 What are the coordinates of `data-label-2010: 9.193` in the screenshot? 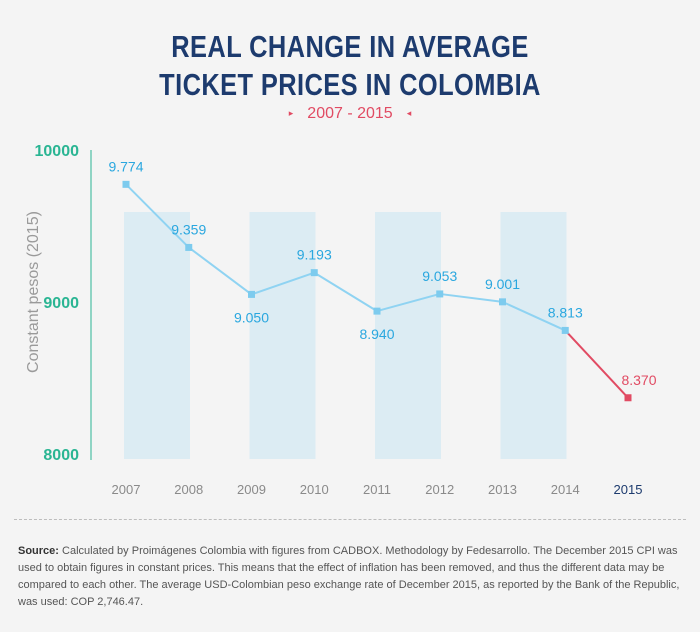 It's located at (314, 255).